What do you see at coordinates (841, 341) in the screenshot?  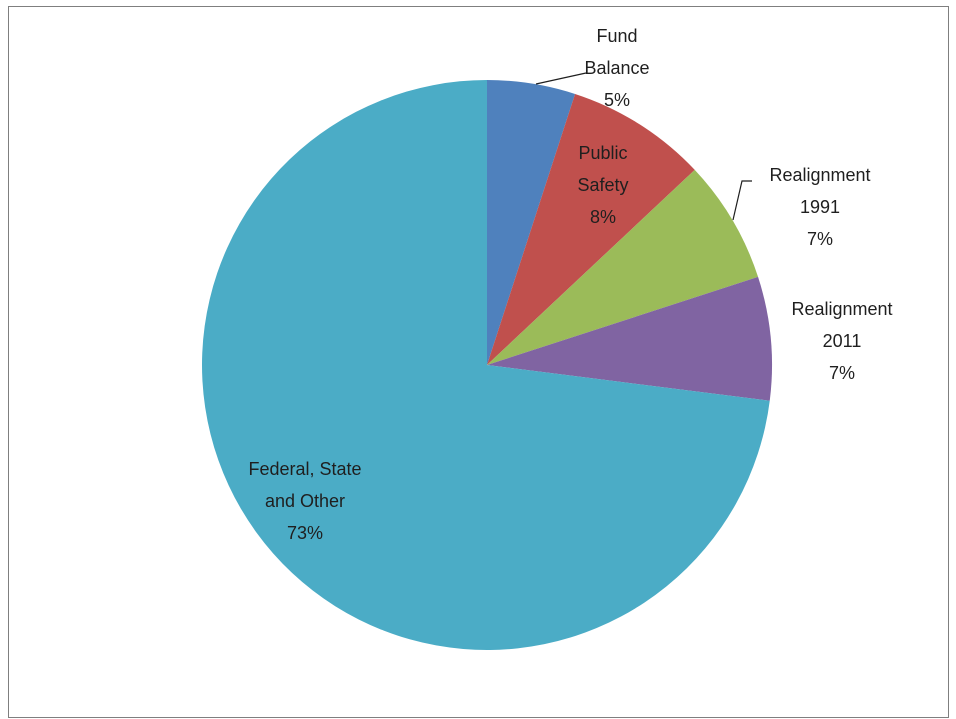 I see `data-label-realignment-2011: Realignment 2011 7%` at bounding box center [841, 341].